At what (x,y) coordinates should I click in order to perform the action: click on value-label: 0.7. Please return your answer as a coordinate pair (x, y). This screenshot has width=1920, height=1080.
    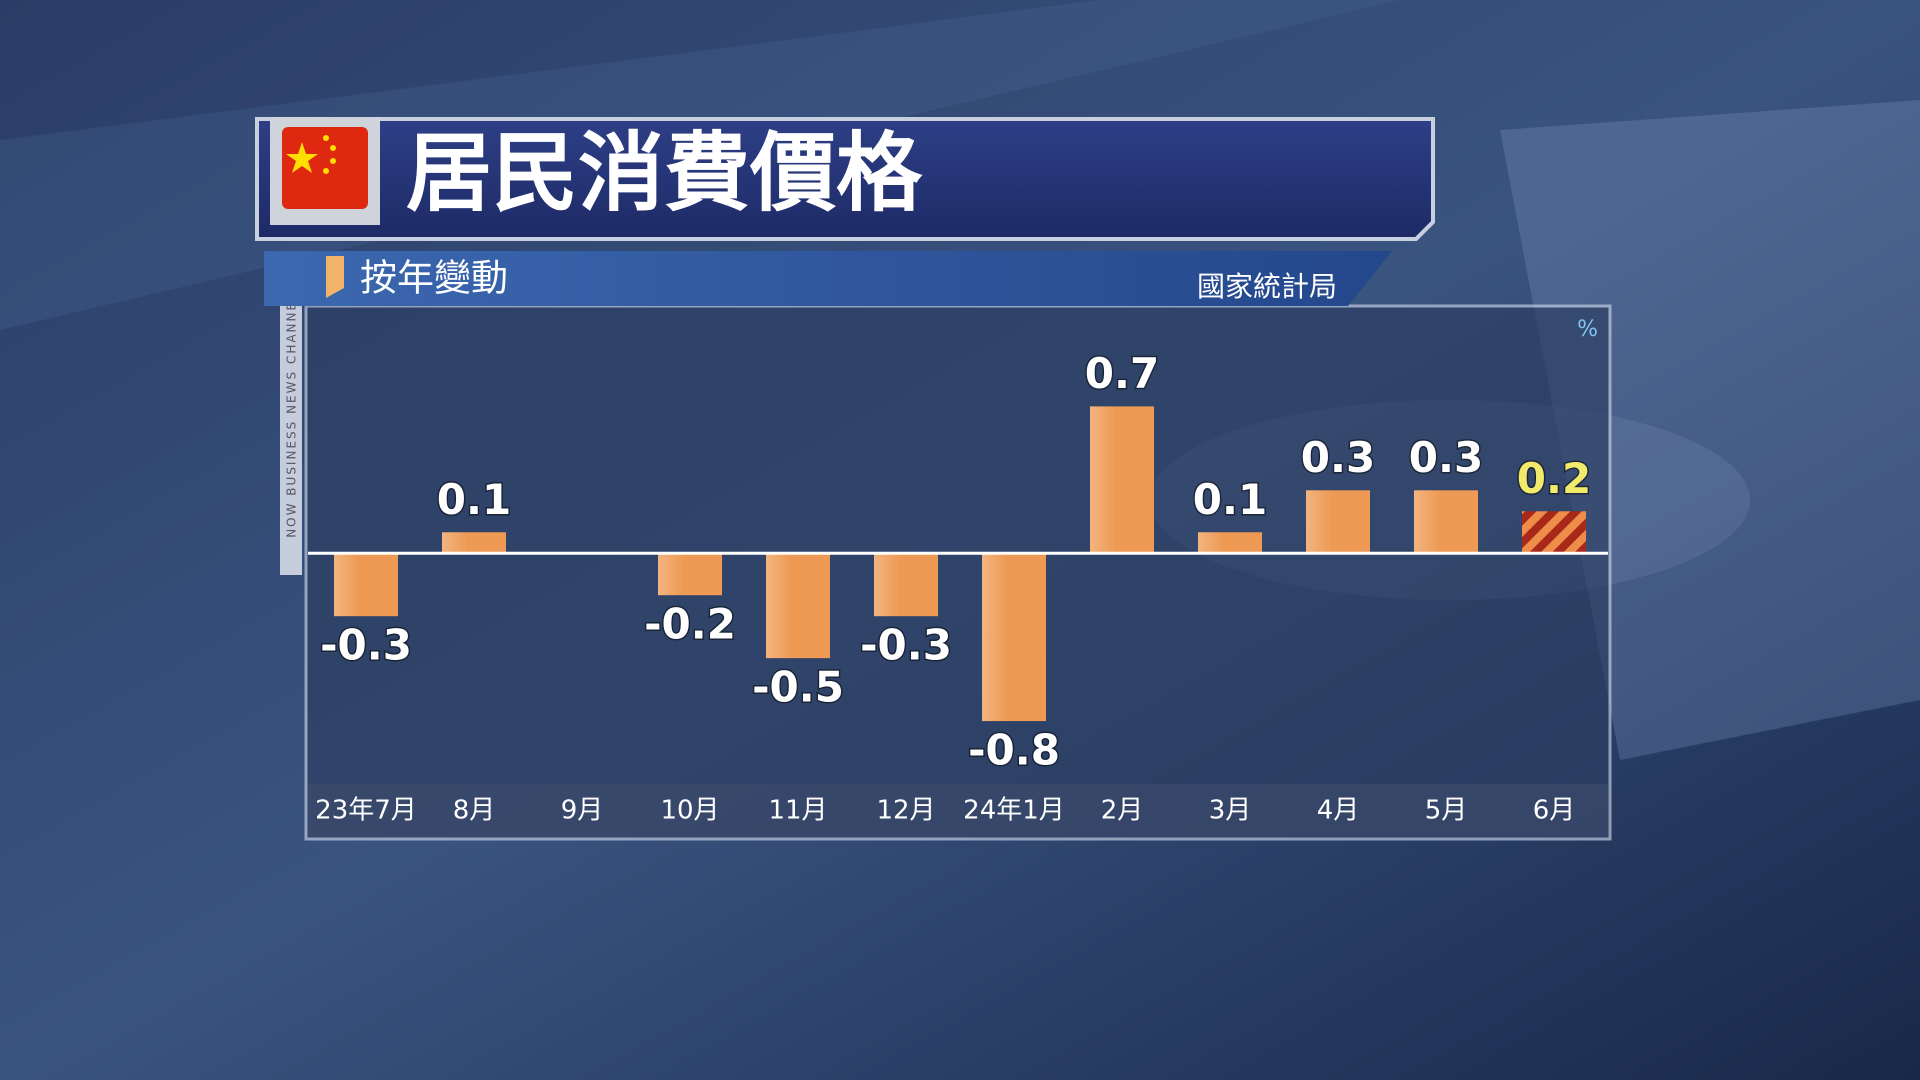
    Looking at the image, I should click on (1122, 373).